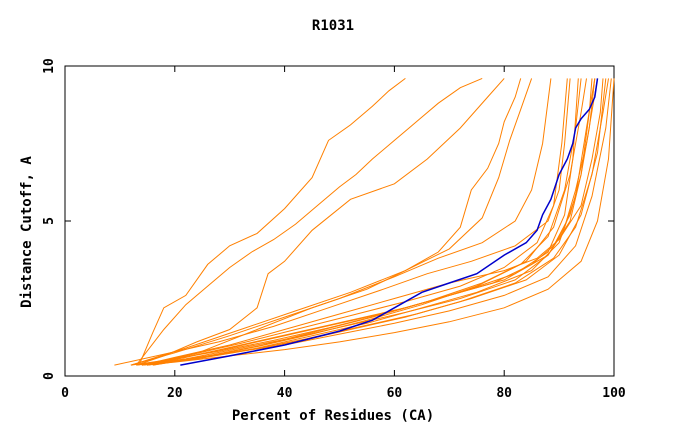 Image resolution: width=680 pixels, height=440 pixels. Describe the element at coordinates (504, 393) in the screenshot. I see `x-tick-label: 80` at that location.